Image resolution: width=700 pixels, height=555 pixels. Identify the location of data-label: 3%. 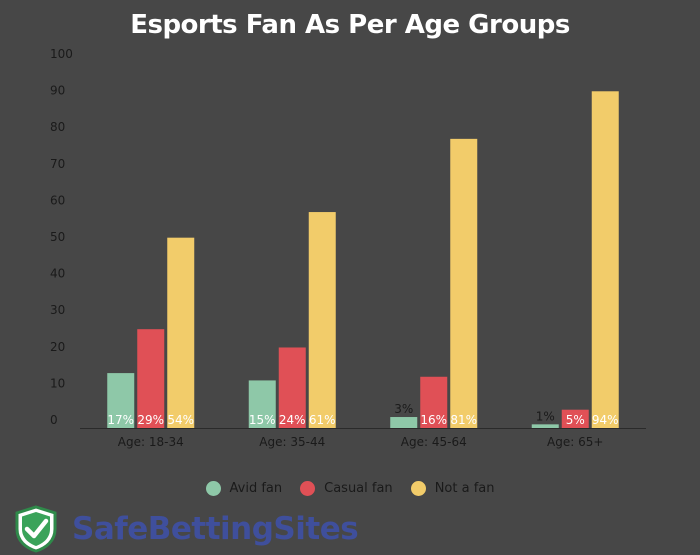
(403, 409).